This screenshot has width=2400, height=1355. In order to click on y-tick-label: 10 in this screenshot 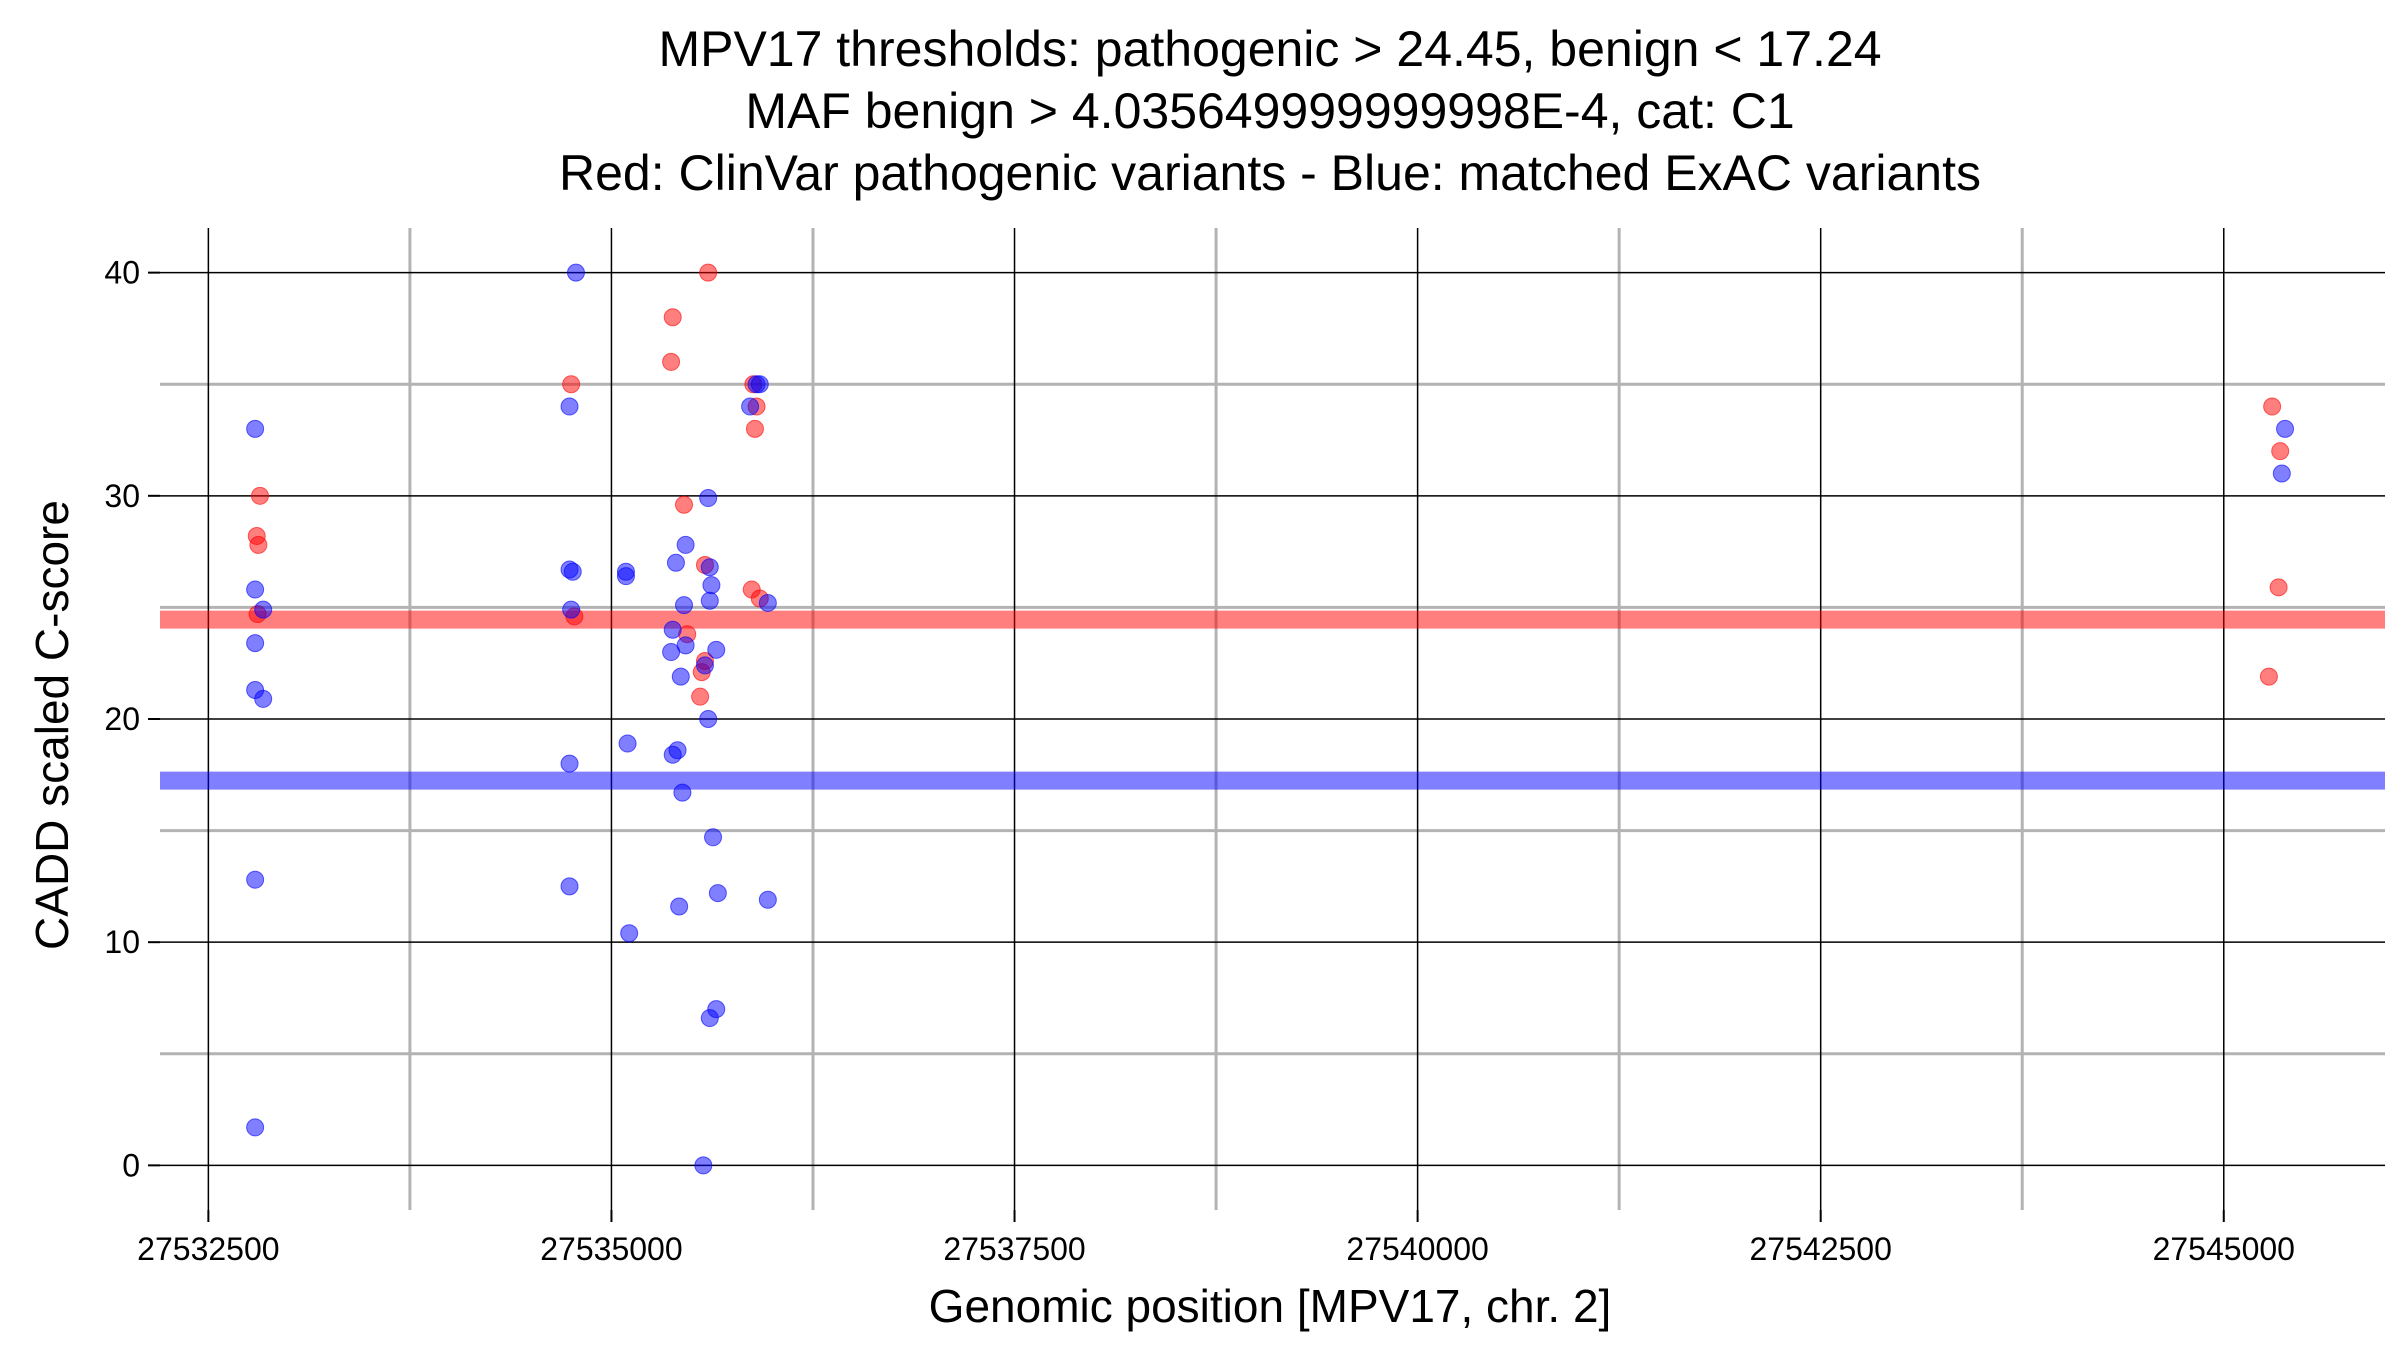, I will do `click(122, 942)`.